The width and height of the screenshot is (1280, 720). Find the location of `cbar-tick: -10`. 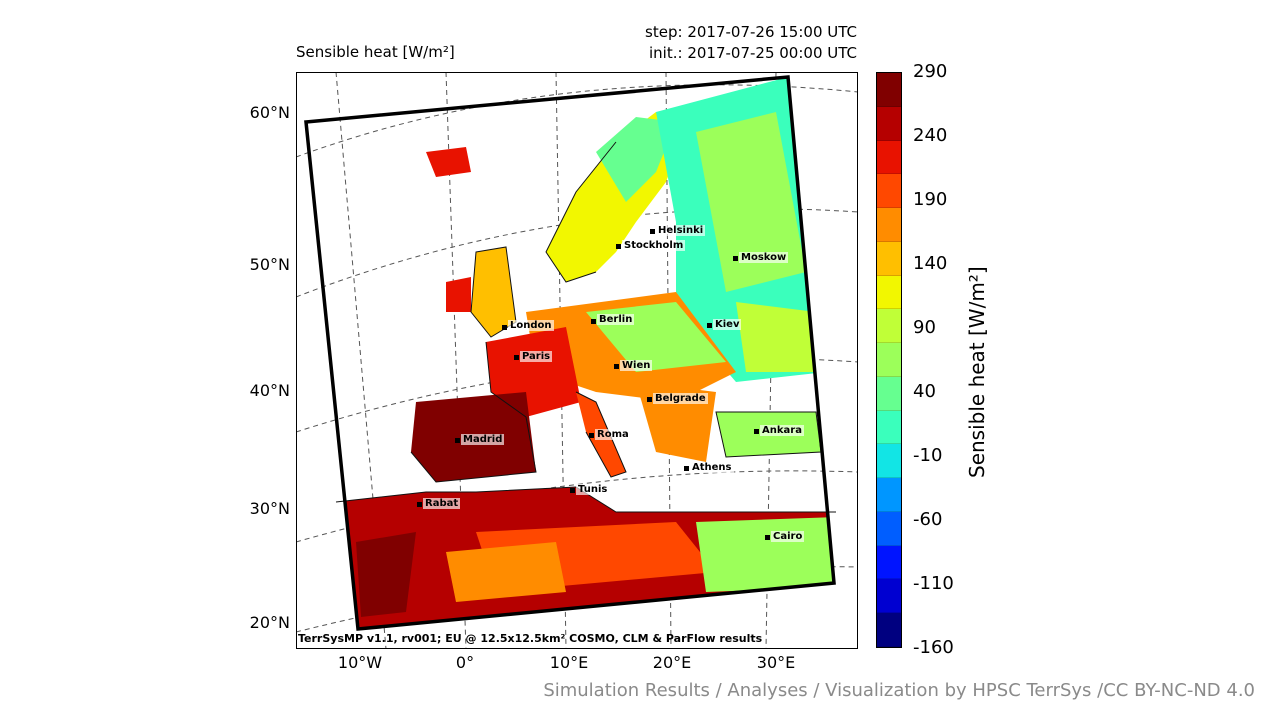

cbar-tick: -10 is located at coordinates (928, 455).